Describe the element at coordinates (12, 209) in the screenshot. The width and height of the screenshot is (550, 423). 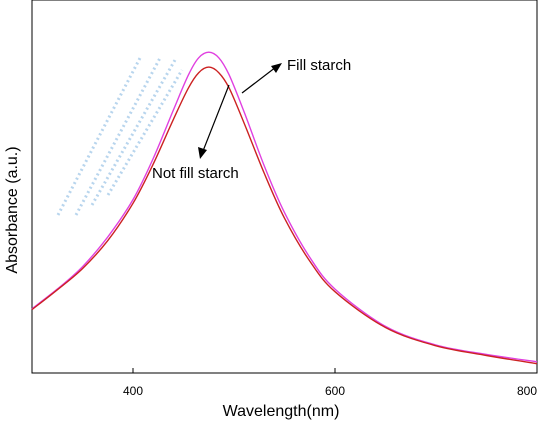
I see `y-axis-title: Absorbance (a.u.)` at that location.